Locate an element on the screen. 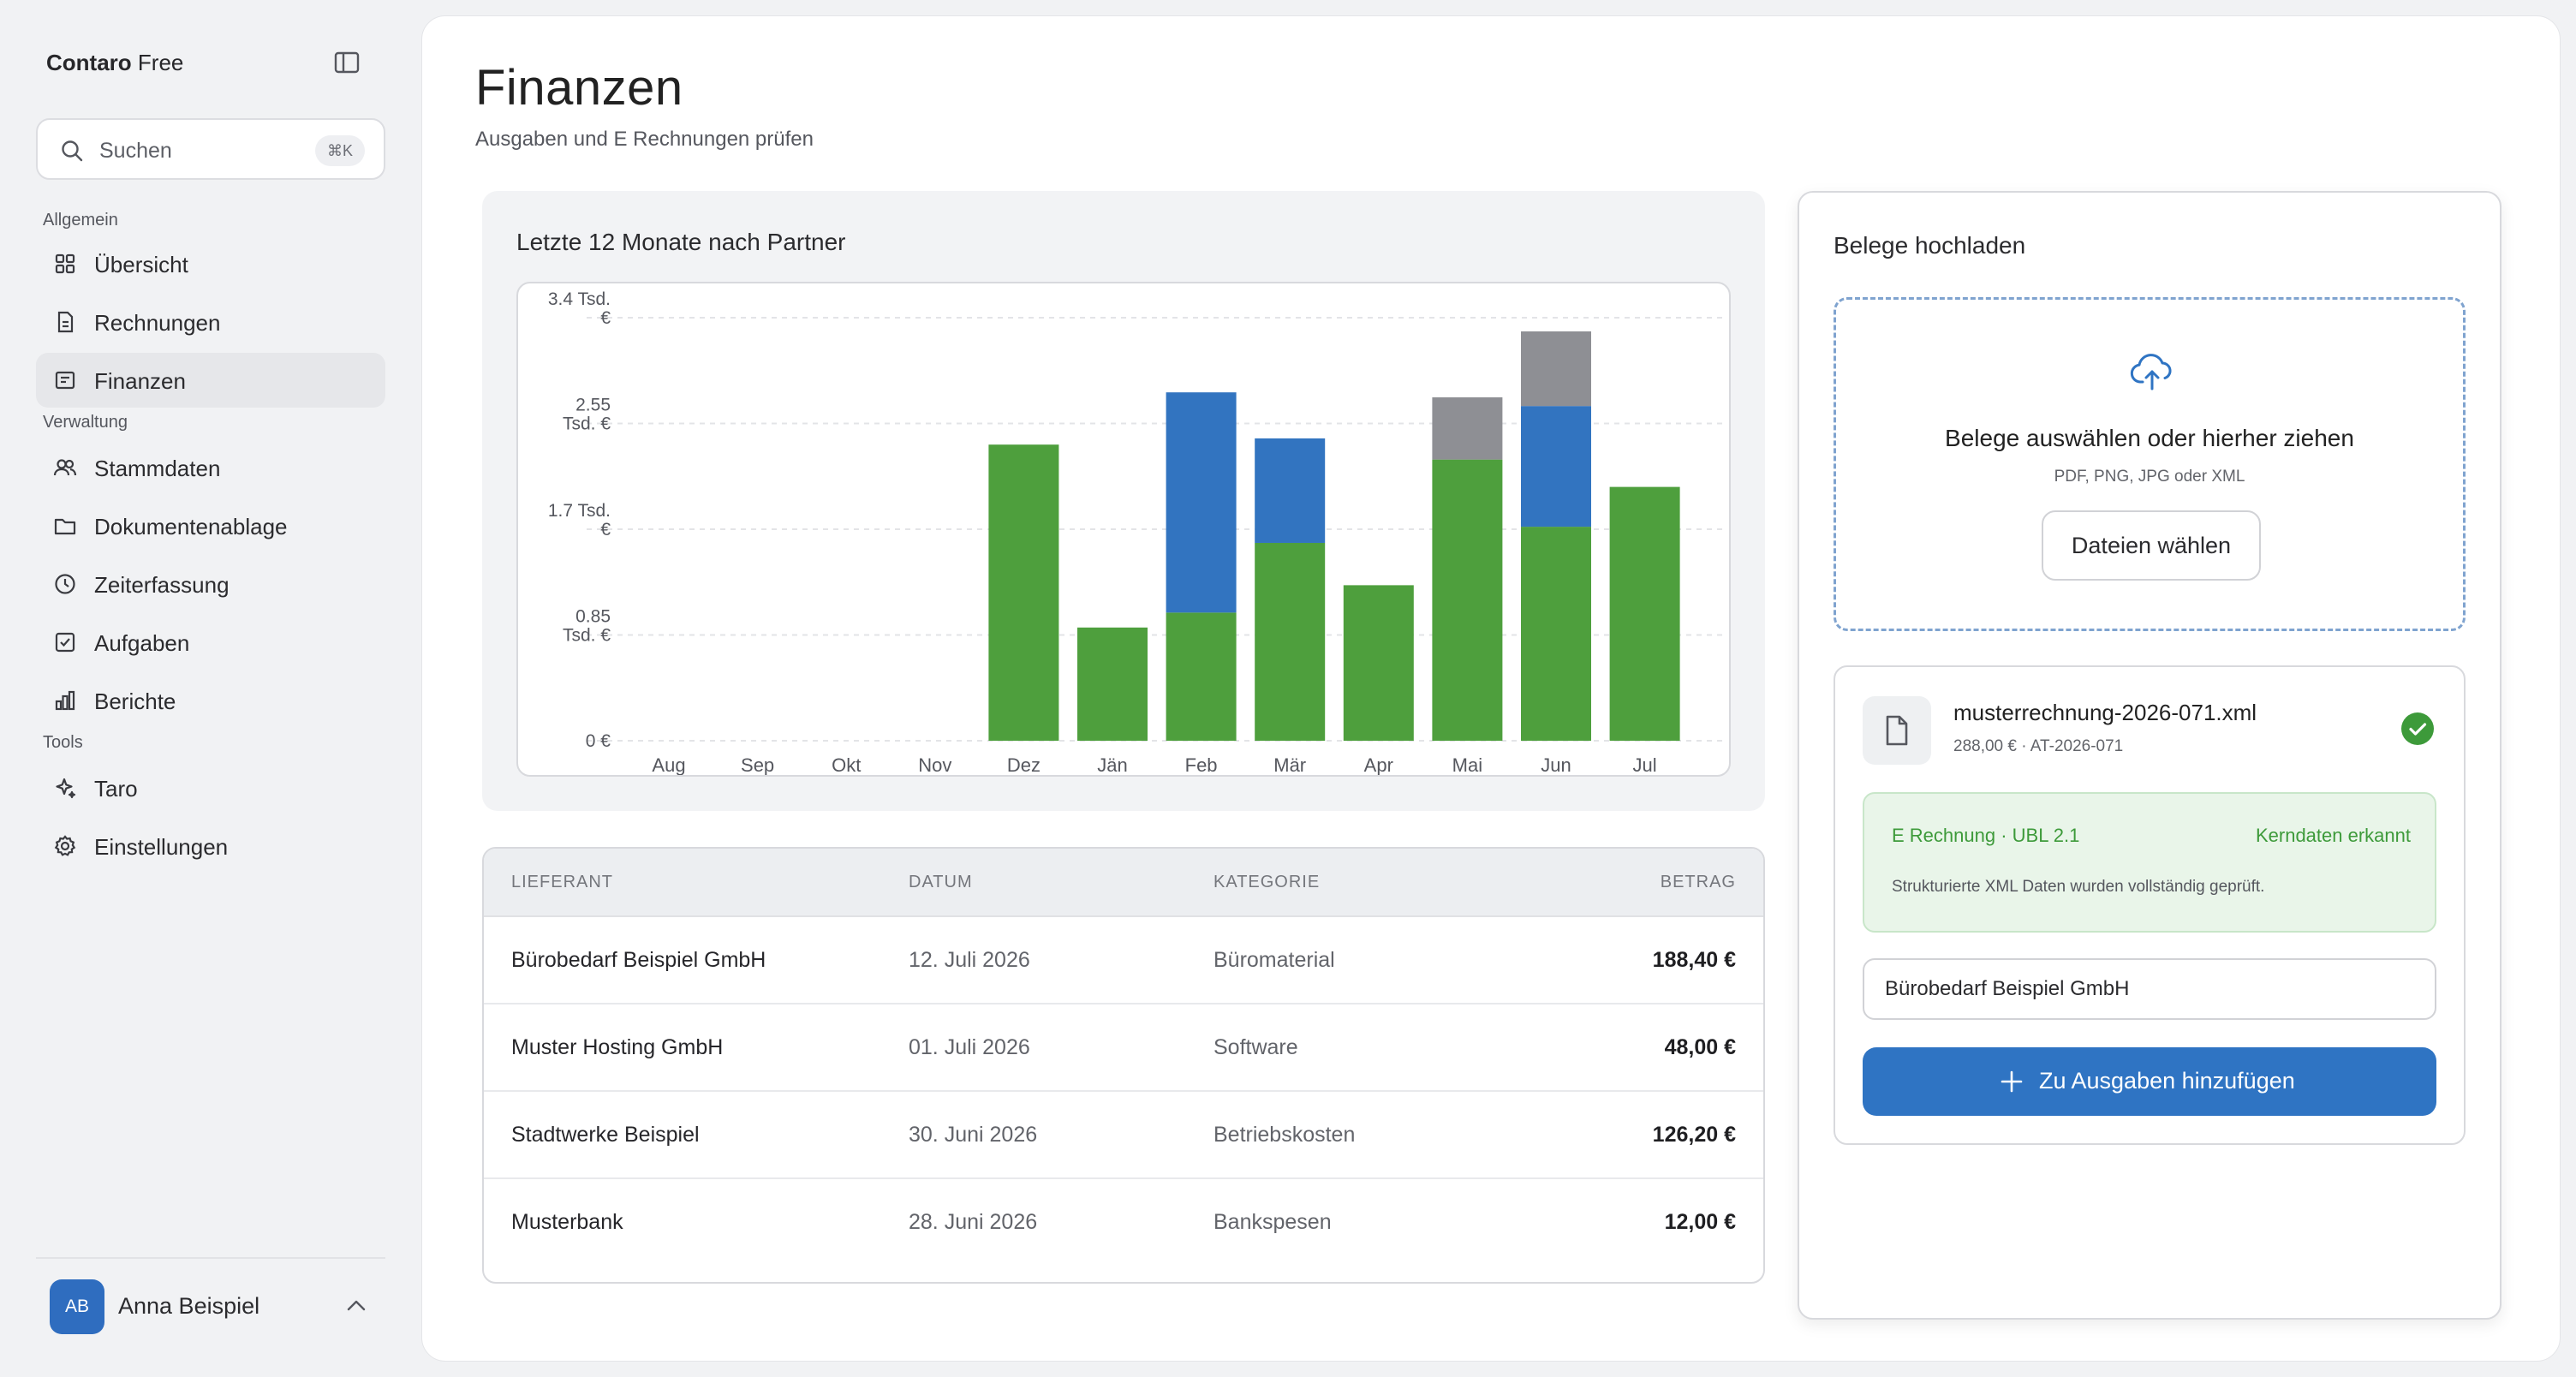  column-header-lieferant: LIEFERANT is located at coordinates (562, 882).